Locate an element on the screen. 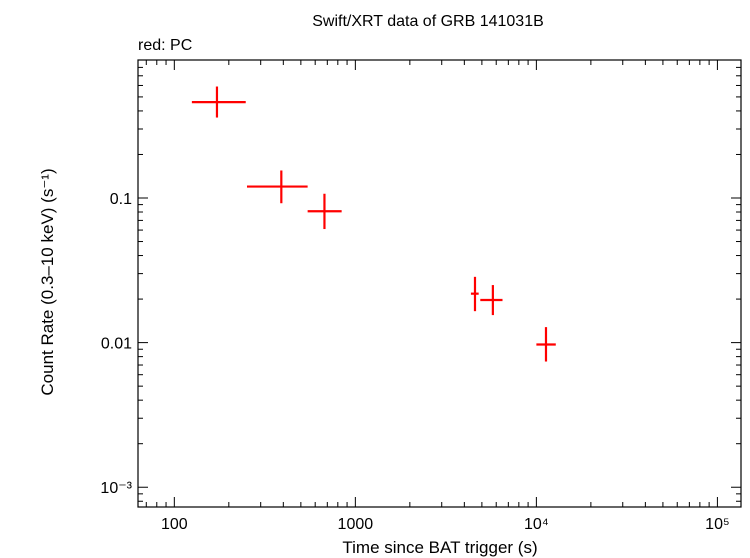 The width and height of the screenshot is (750, 558). x-tick-label: 100 is located at coordinates (174, 524).